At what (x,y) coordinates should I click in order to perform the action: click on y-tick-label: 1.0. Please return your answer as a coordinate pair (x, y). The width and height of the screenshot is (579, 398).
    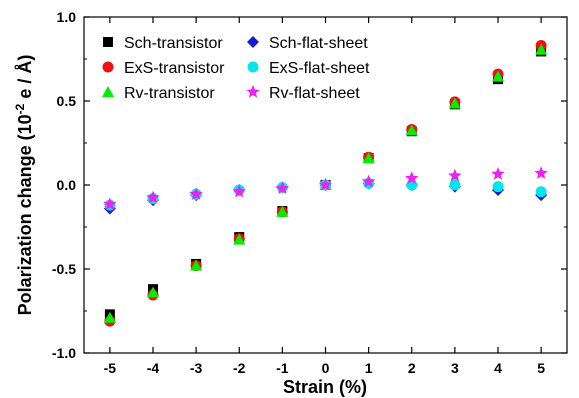
    Looking at the image, I should click on (67, 17).